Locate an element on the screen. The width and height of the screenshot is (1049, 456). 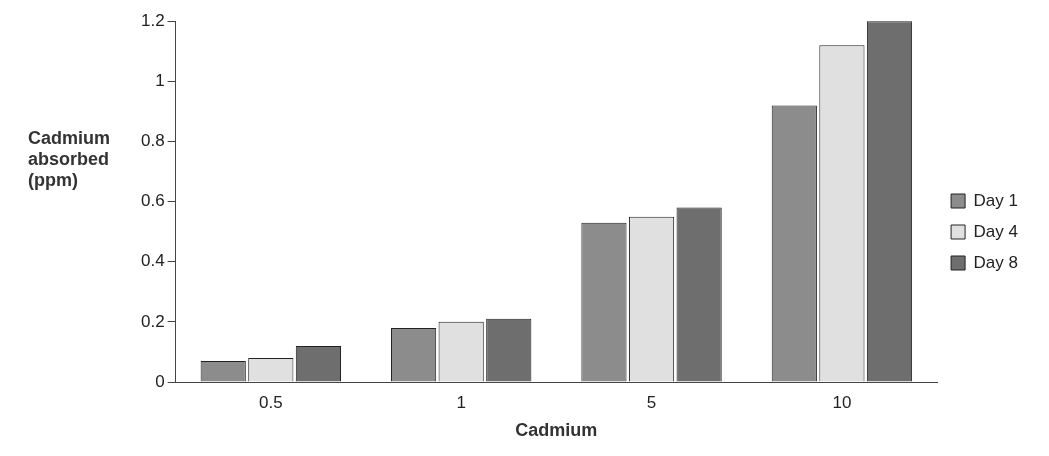
legend-label: Day 8 is located at coordinates (996, 262).